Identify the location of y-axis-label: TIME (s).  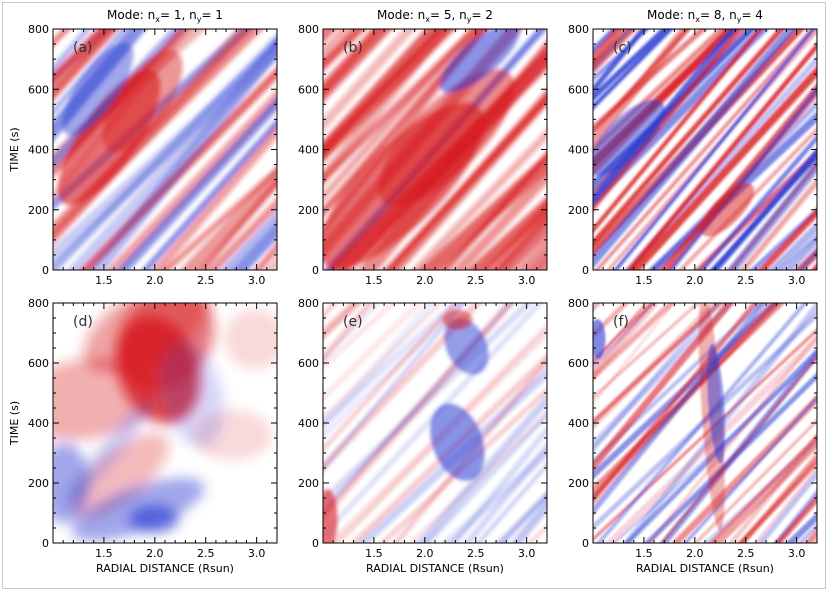
(14, 149).